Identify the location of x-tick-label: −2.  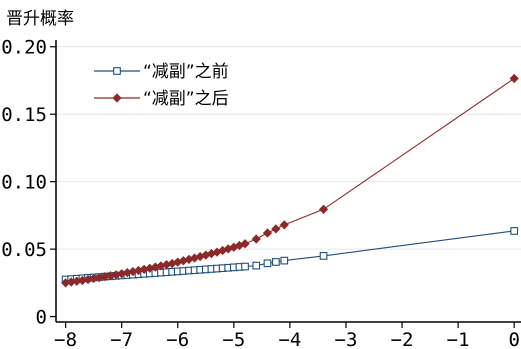
(402, 339).